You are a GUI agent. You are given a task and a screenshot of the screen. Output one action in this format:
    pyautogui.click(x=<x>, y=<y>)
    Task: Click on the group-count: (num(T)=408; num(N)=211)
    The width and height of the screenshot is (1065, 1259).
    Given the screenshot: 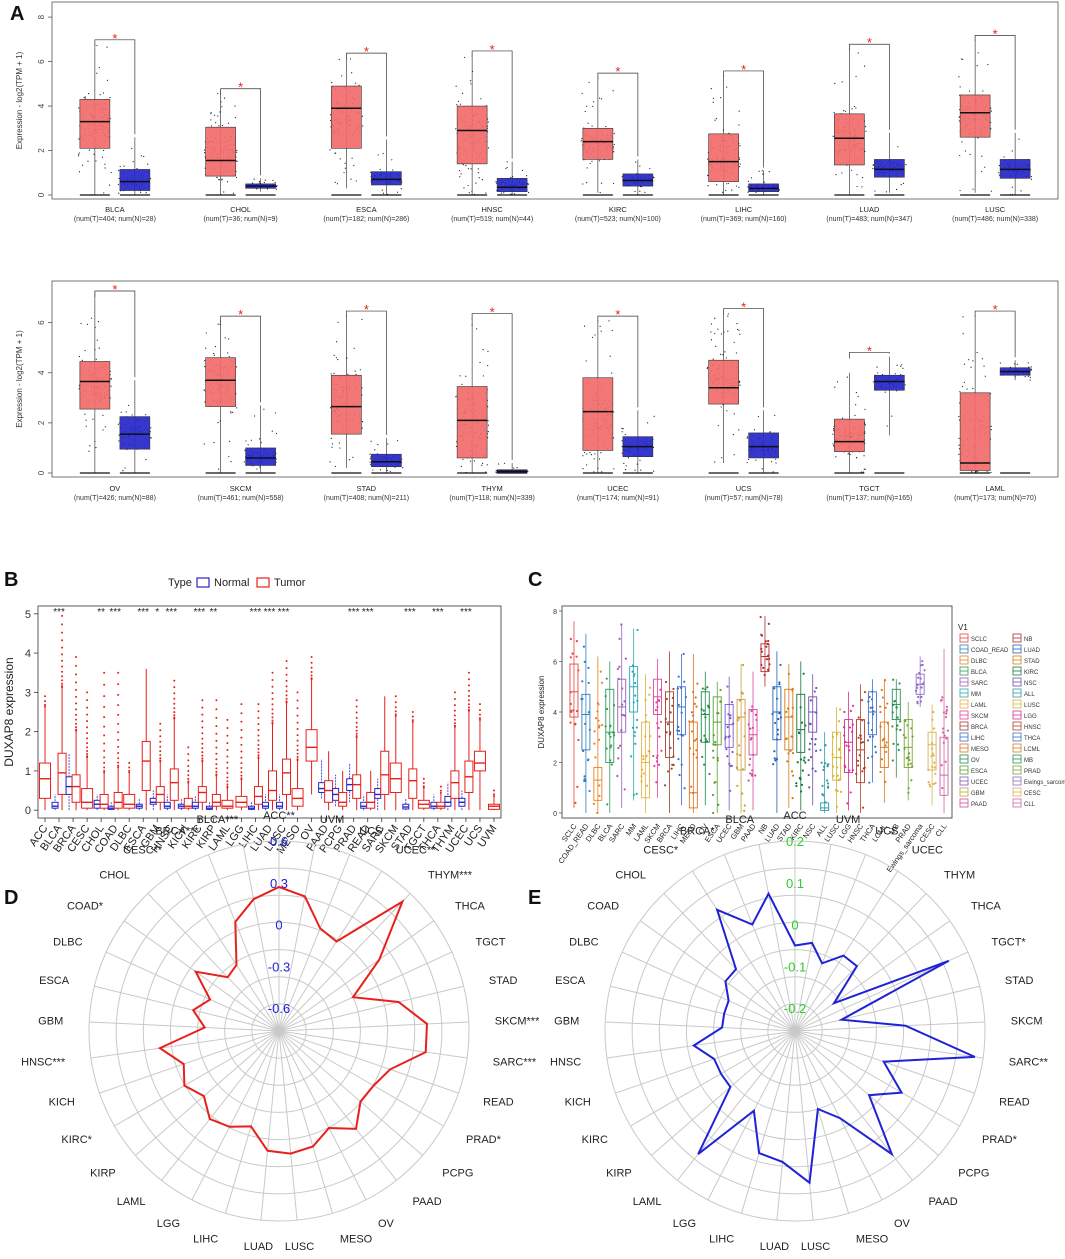 What is the action you would take?
    pyautogui.click(x=366, y=498)
    